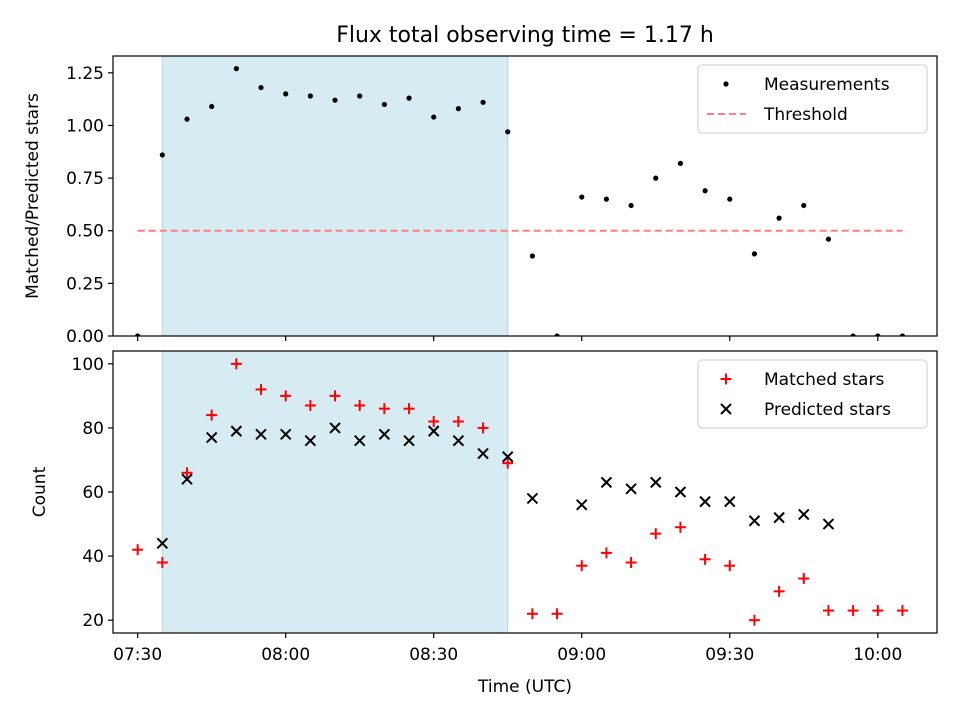 The width and height of the screenshot is (960, 720). What do you see at coordinates (525, 35) in the screenshot?
I see `figure-title: Flux total observing time = 1.17 h` at bounding box center [525, 35].